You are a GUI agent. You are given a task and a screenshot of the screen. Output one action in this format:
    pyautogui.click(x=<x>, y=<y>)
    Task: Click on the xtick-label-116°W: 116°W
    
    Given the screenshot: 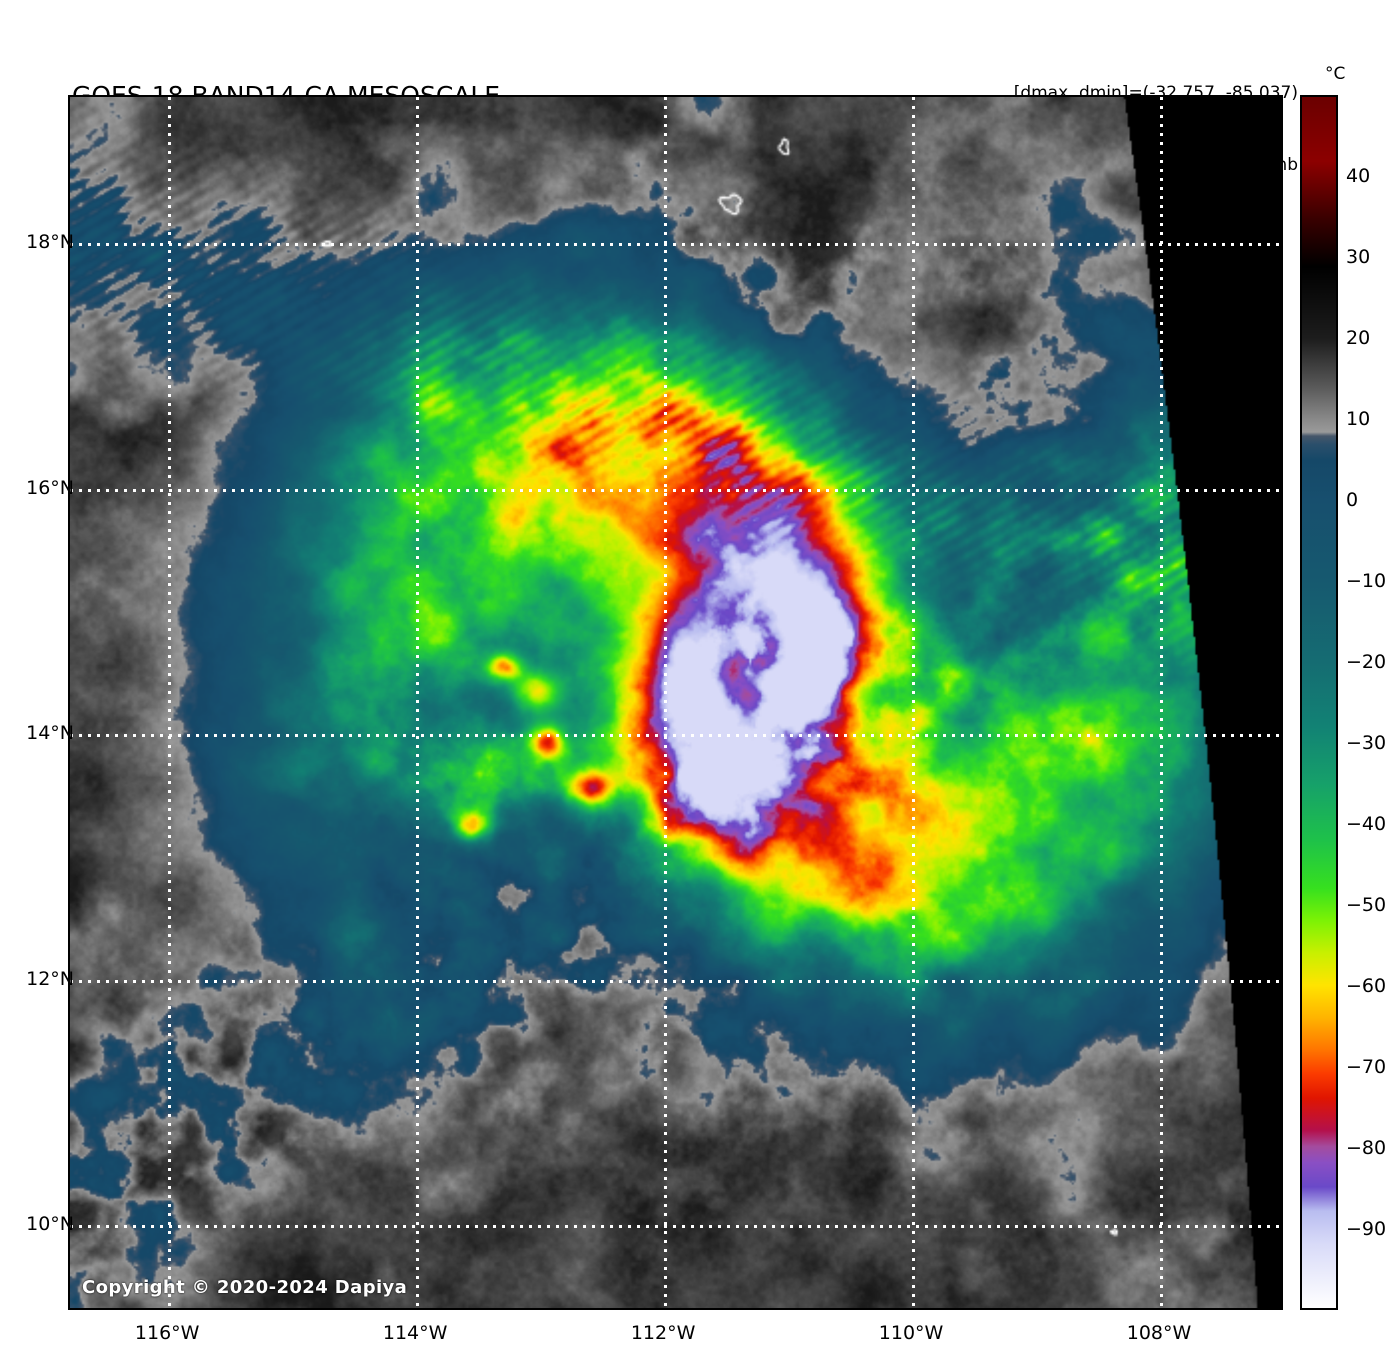 What is the action you would take?
    pyautogui.click(x=167, y=1333)
    